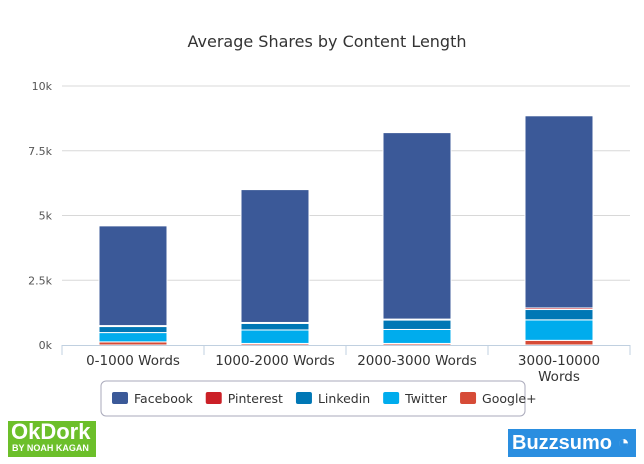 The height and width of the screenshot is (464, 644). What do you see at coordinates (255, 398) in the screenshot?
I see `legend-label: Pinterest` at bounding box center [255, 398].